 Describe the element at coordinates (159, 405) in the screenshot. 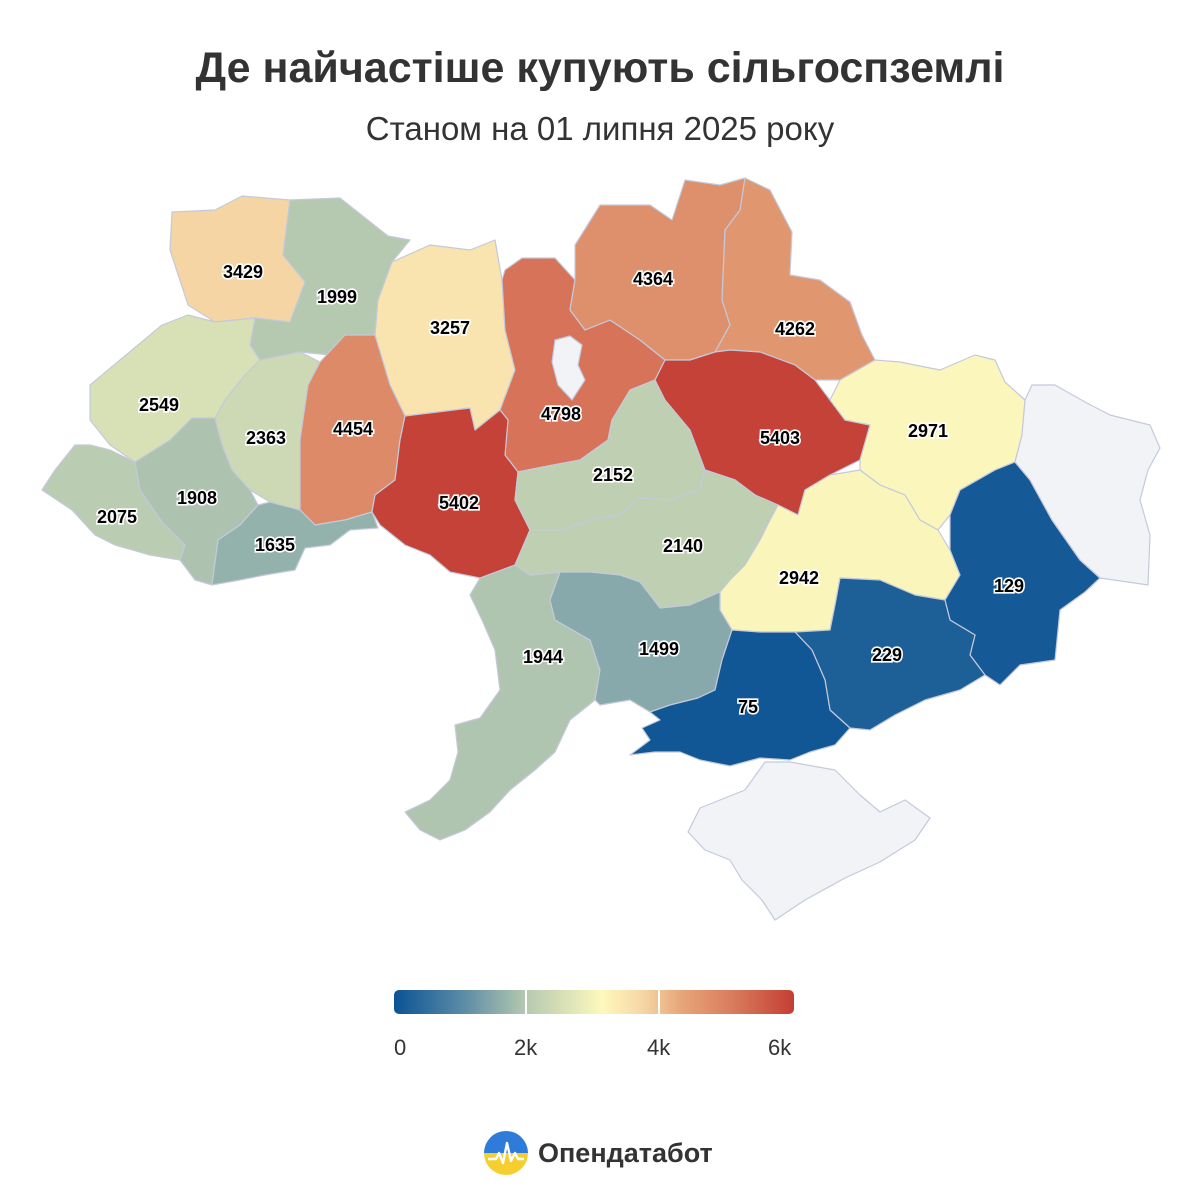

I see `region-value-label-lviv: 2549` at that location.